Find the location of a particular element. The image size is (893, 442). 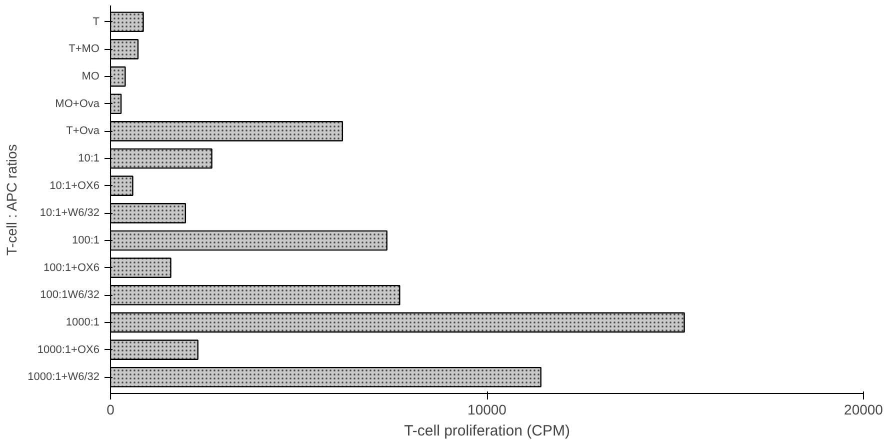

y-tick-label: 1000:1+W6/32 is located at coordinates (64, 377).